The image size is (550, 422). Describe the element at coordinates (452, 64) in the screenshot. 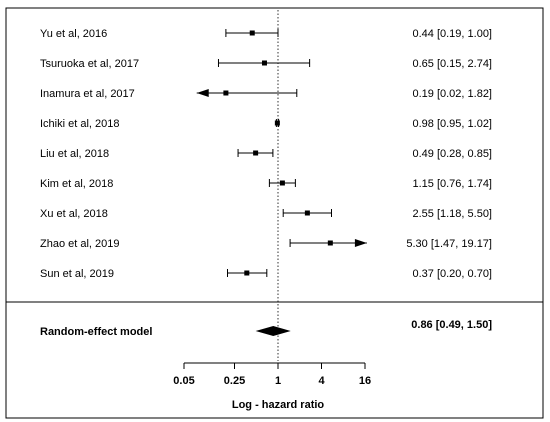

I see `study-ci-text: 0.65 [0.15, 2.74]` at that location.